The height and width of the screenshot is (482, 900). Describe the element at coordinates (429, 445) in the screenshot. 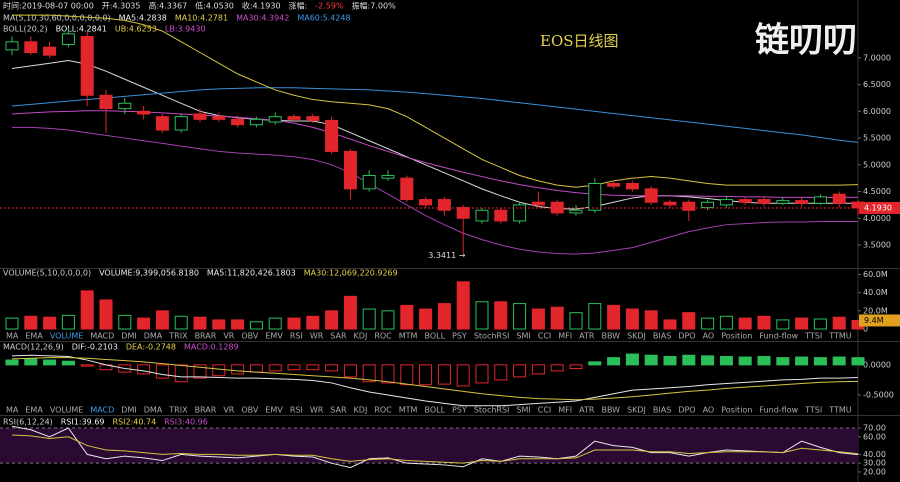

I see `rsi-band` at that location.